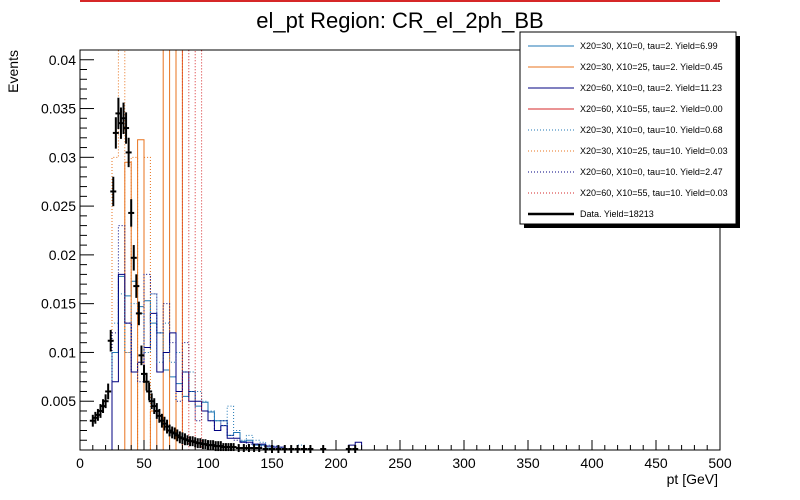 The width and height of the screenshot is (800, 500). I want to click on legend-label: X20=60, X10=0, tau=2. Yield=11.23, so click(651, 88).